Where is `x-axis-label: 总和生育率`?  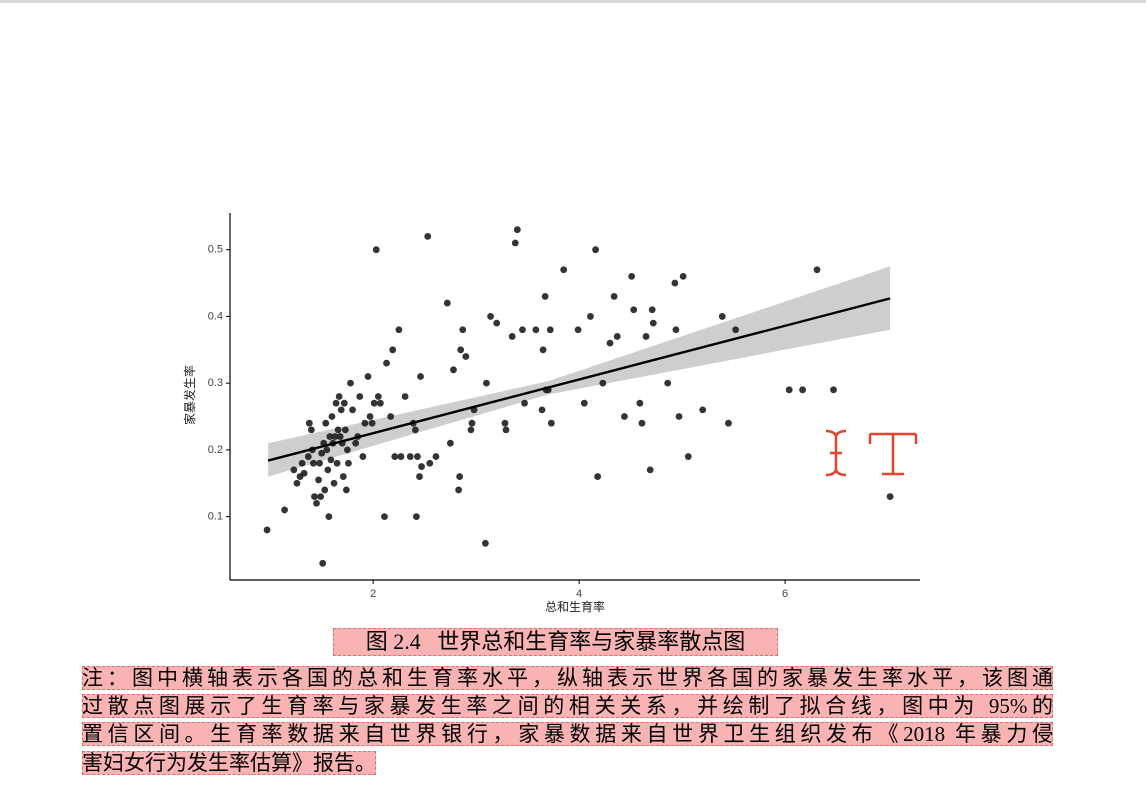 x-axis-label: 总和生育率 is located at coordinates (575, 606).